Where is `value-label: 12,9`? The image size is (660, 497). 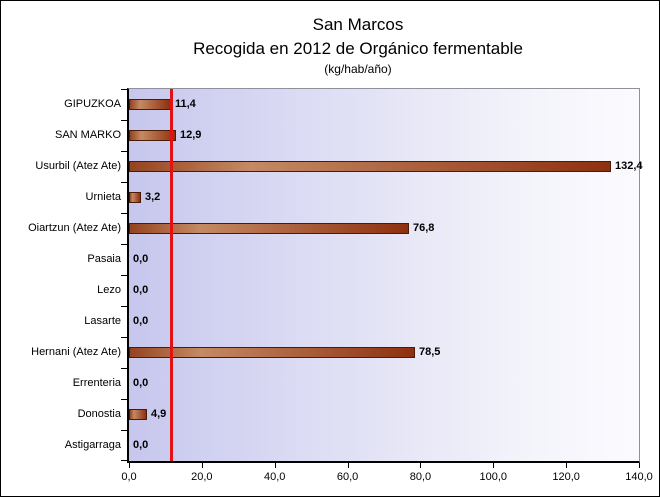 value-label: 12,9 is located at coordinates (191, 134).